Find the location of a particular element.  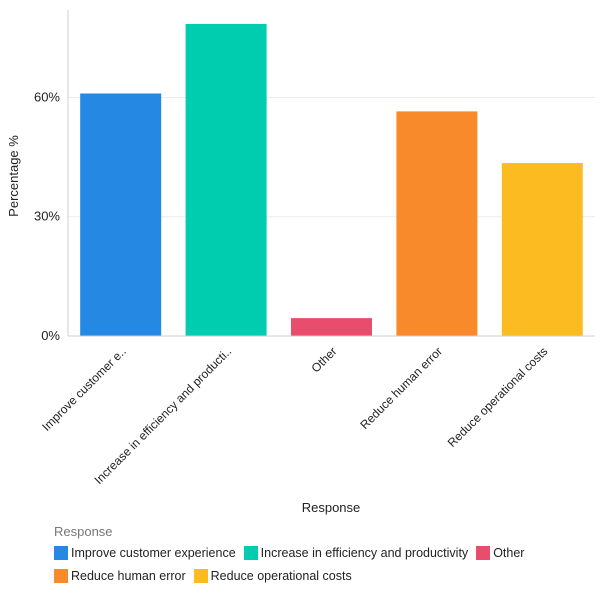

legend-label: Other is located at coordinates (509, 552).